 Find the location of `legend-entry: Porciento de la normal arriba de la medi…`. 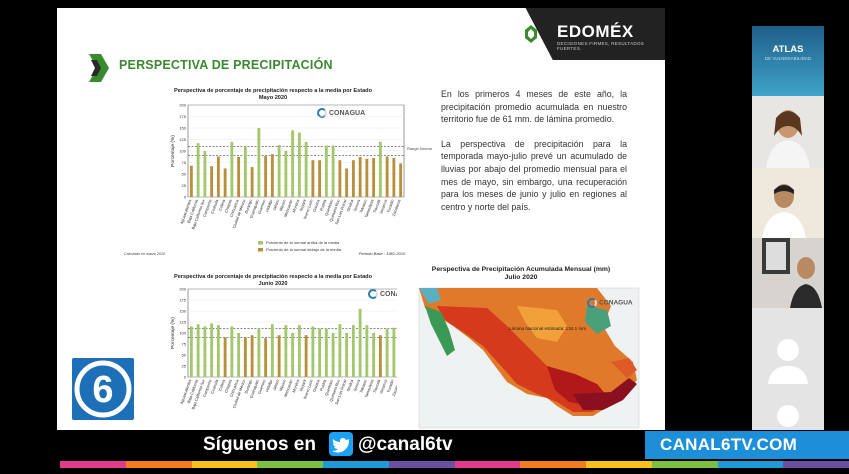

legend-entry: Porciento de la normal arriba de la medi… is located at coordinates (303, 242).